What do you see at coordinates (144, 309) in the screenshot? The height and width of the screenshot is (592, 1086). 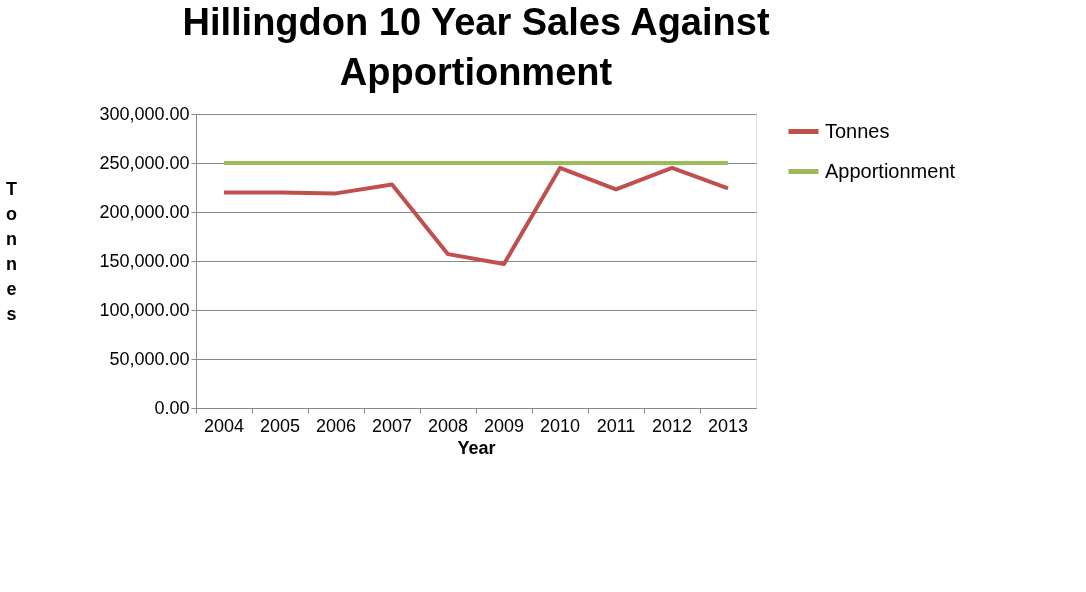 I see `y-tick-label: 100,000.00` at bounding box center [144, 309].